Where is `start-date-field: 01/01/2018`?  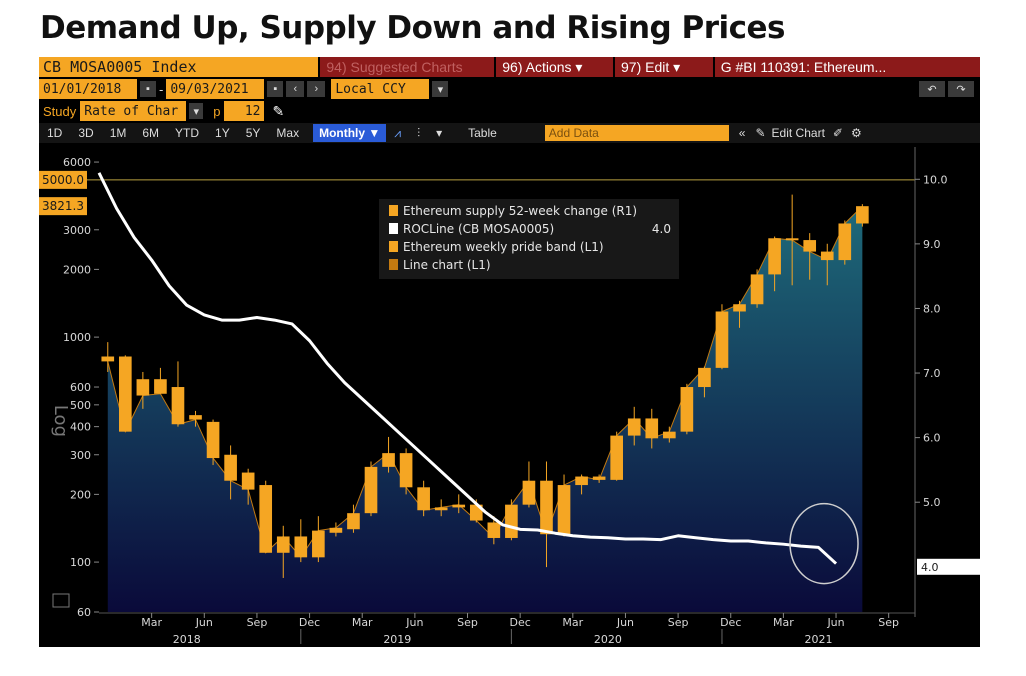
start-date-field: 01/01/2018 is located at coordinates (88, 89).